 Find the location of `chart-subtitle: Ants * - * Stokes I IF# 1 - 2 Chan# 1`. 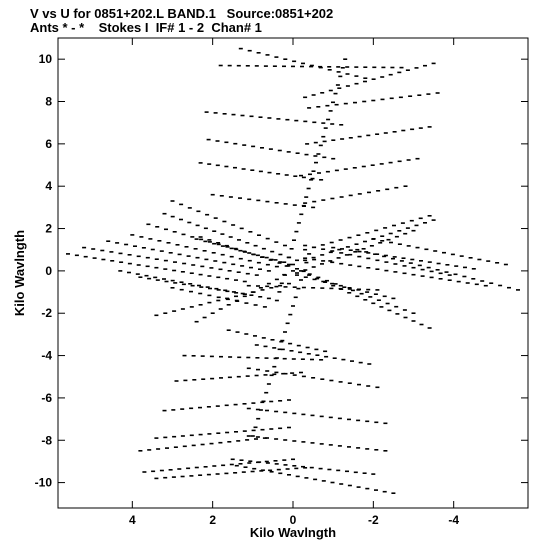

chart-subtitle: Ants * - * Stokes I IF# 1 - 2 Chan# 1 is located at coordinates (146, 27).